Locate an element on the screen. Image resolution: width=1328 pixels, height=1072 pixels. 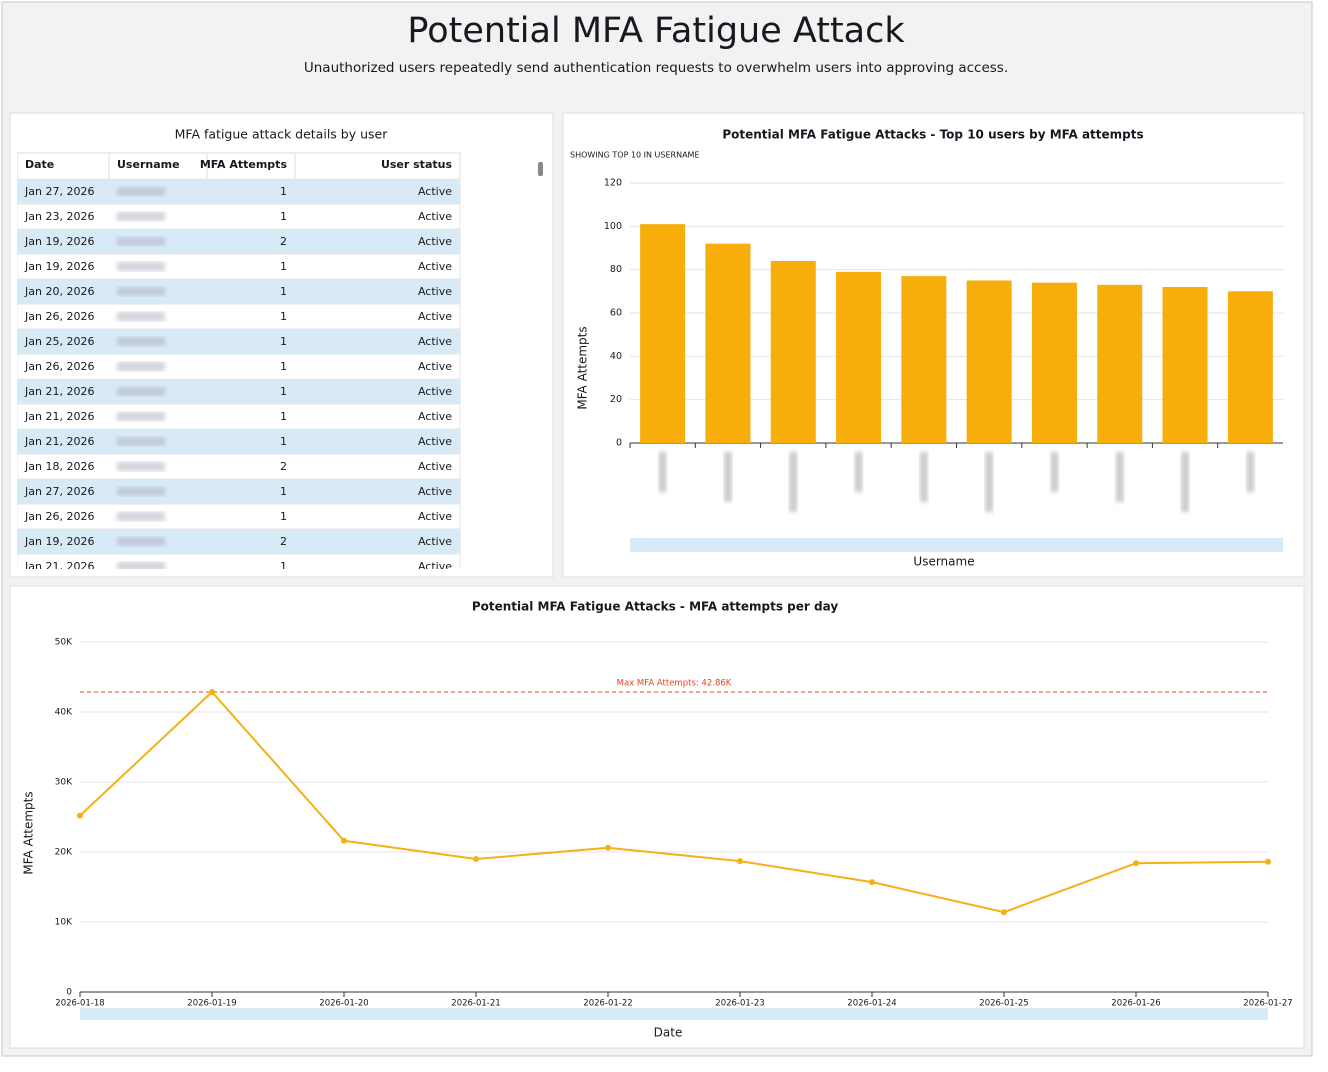
y-tick-label: 20 is located at coordinates (616, 399).